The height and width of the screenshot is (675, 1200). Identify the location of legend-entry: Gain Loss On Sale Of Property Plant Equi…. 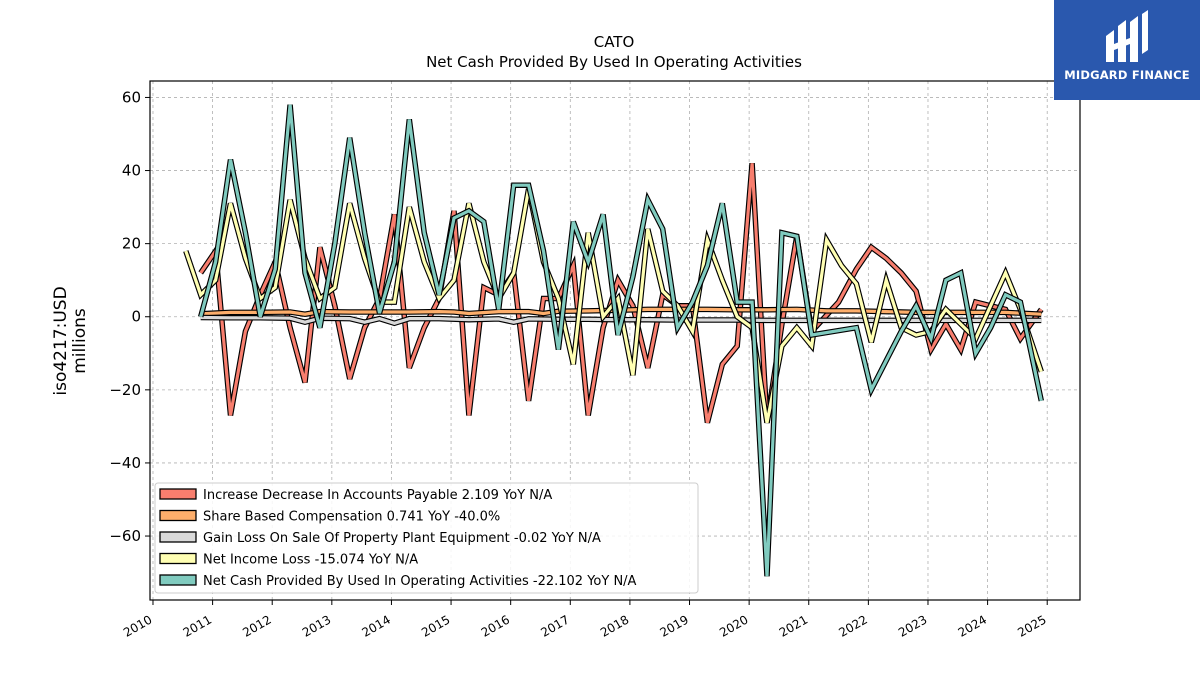
(402, 538).